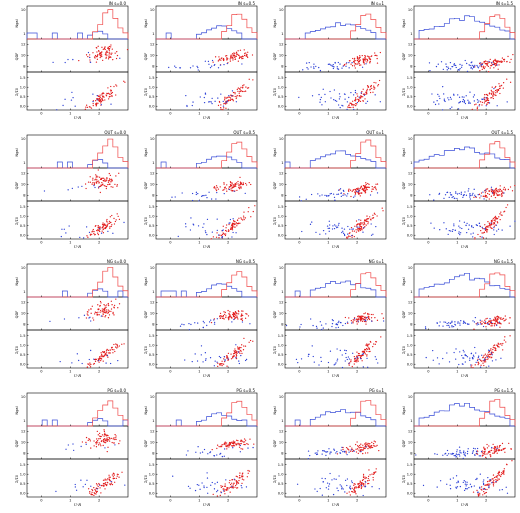 This screenshot has height=513, width=520. I want to click on histogram-ytick: 1, so click(24, 421).